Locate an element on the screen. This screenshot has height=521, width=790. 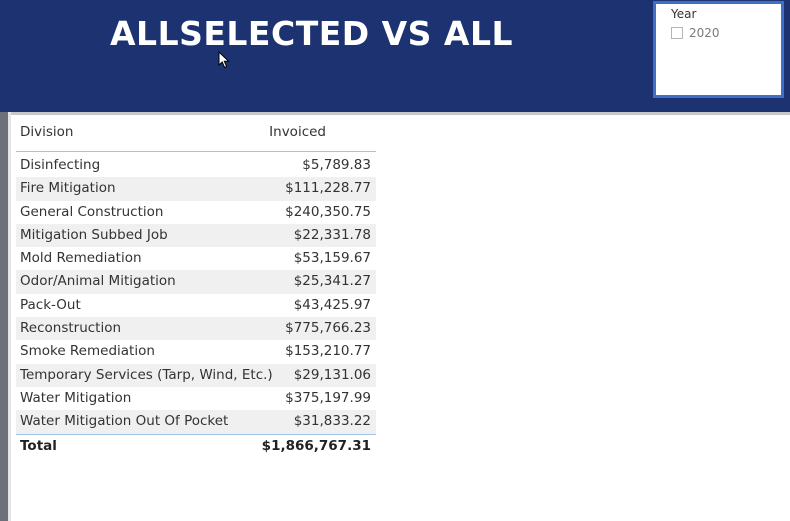
cell-invoiced: $22,331.78 is located at coordinates (332, 234).